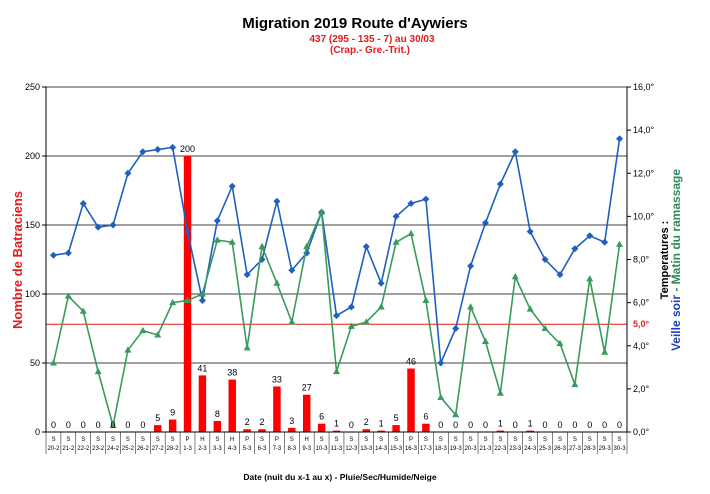  I want to click on x-date-label: 21-2, so click(68, 449).